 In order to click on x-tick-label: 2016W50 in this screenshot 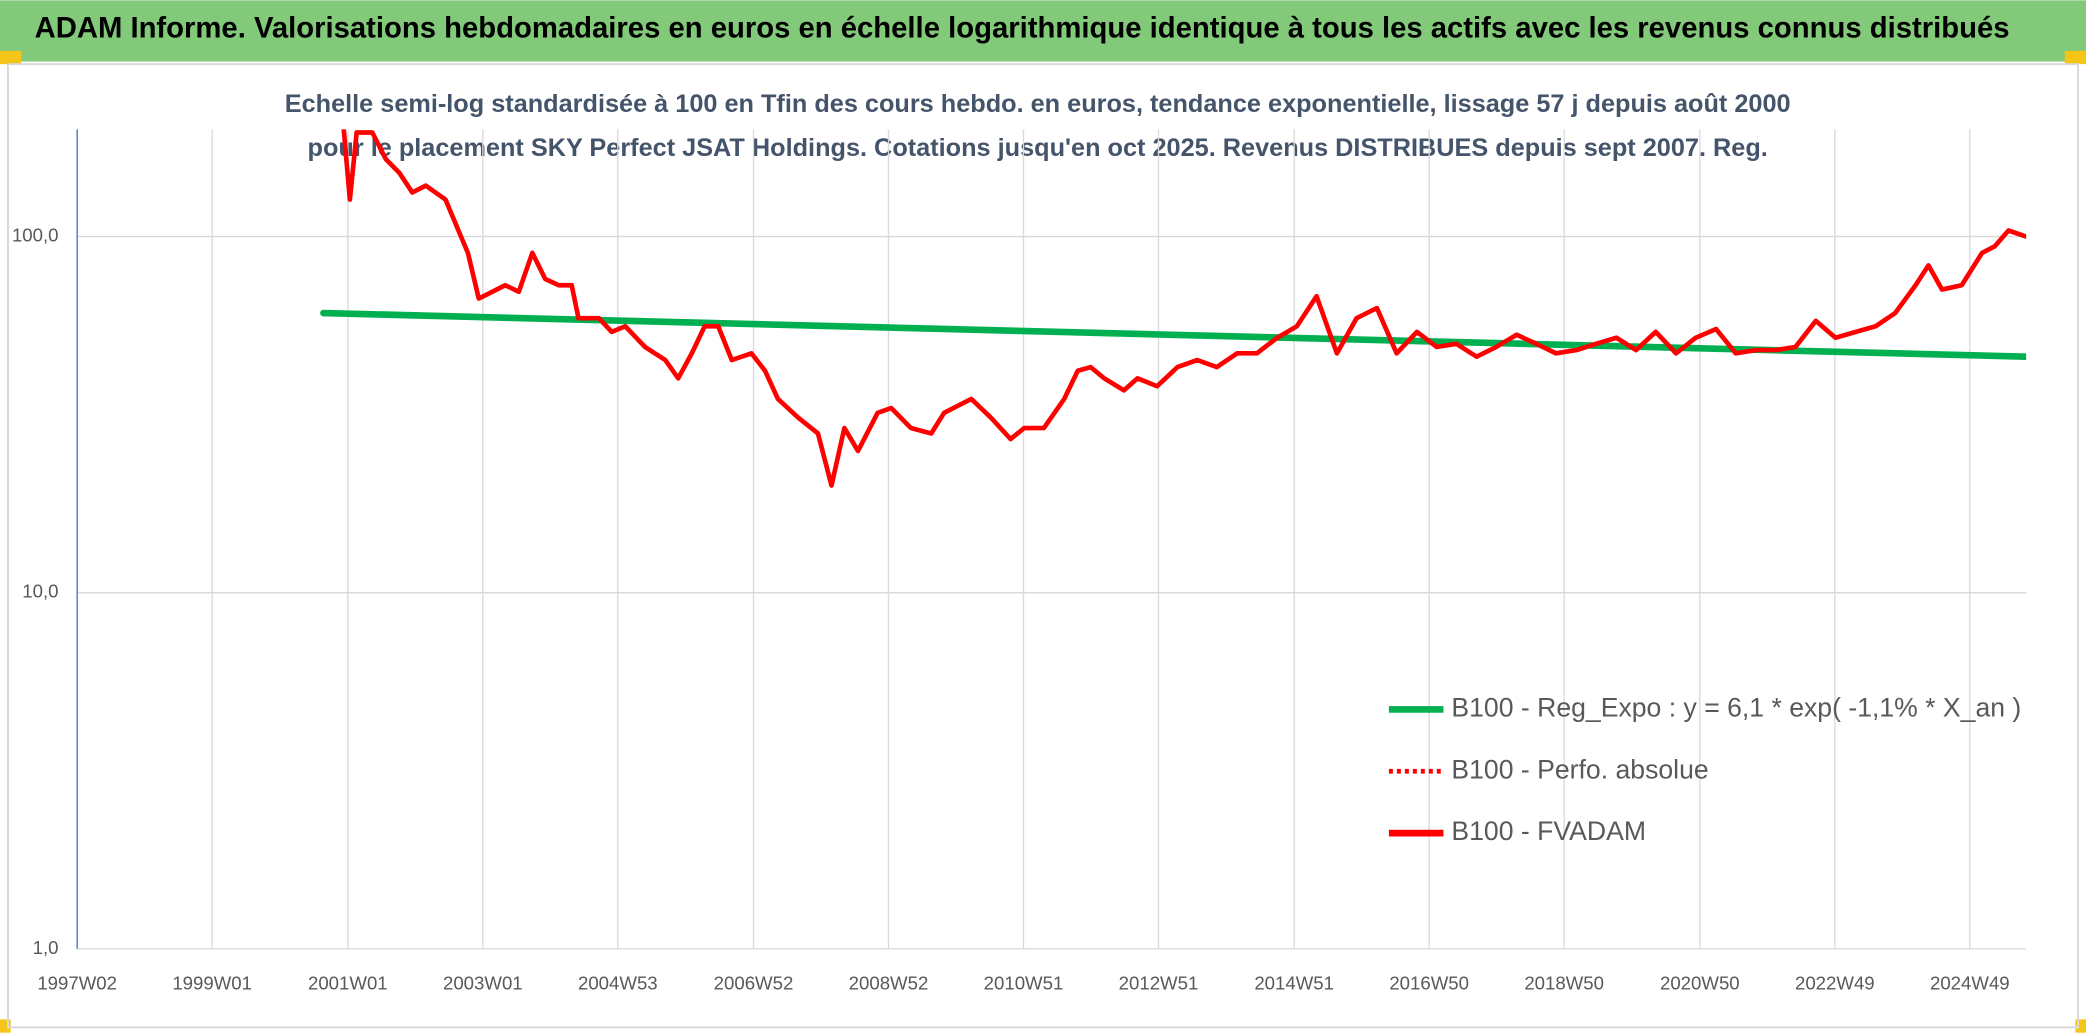, I will do `click(1429, 983)`.